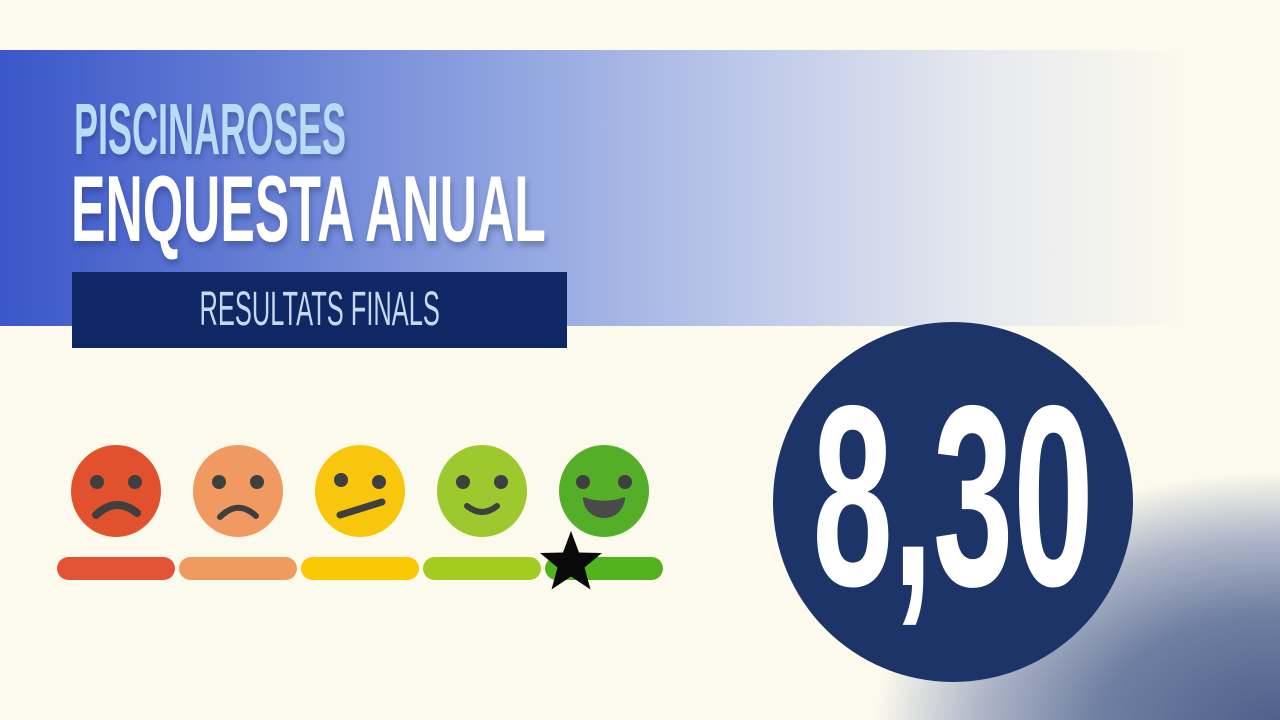 This screenshot has width=1280, height=720. I want to click on slanted-mouth-icon, so click(361, 508).